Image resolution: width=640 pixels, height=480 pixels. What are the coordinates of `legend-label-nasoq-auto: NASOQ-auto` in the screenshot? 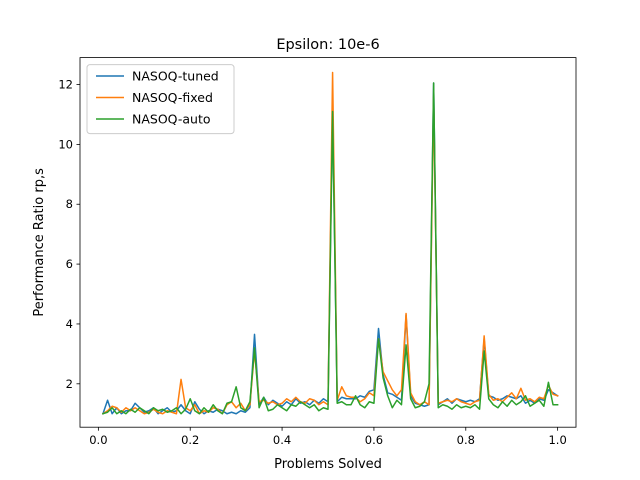 It's located at (171, 119).